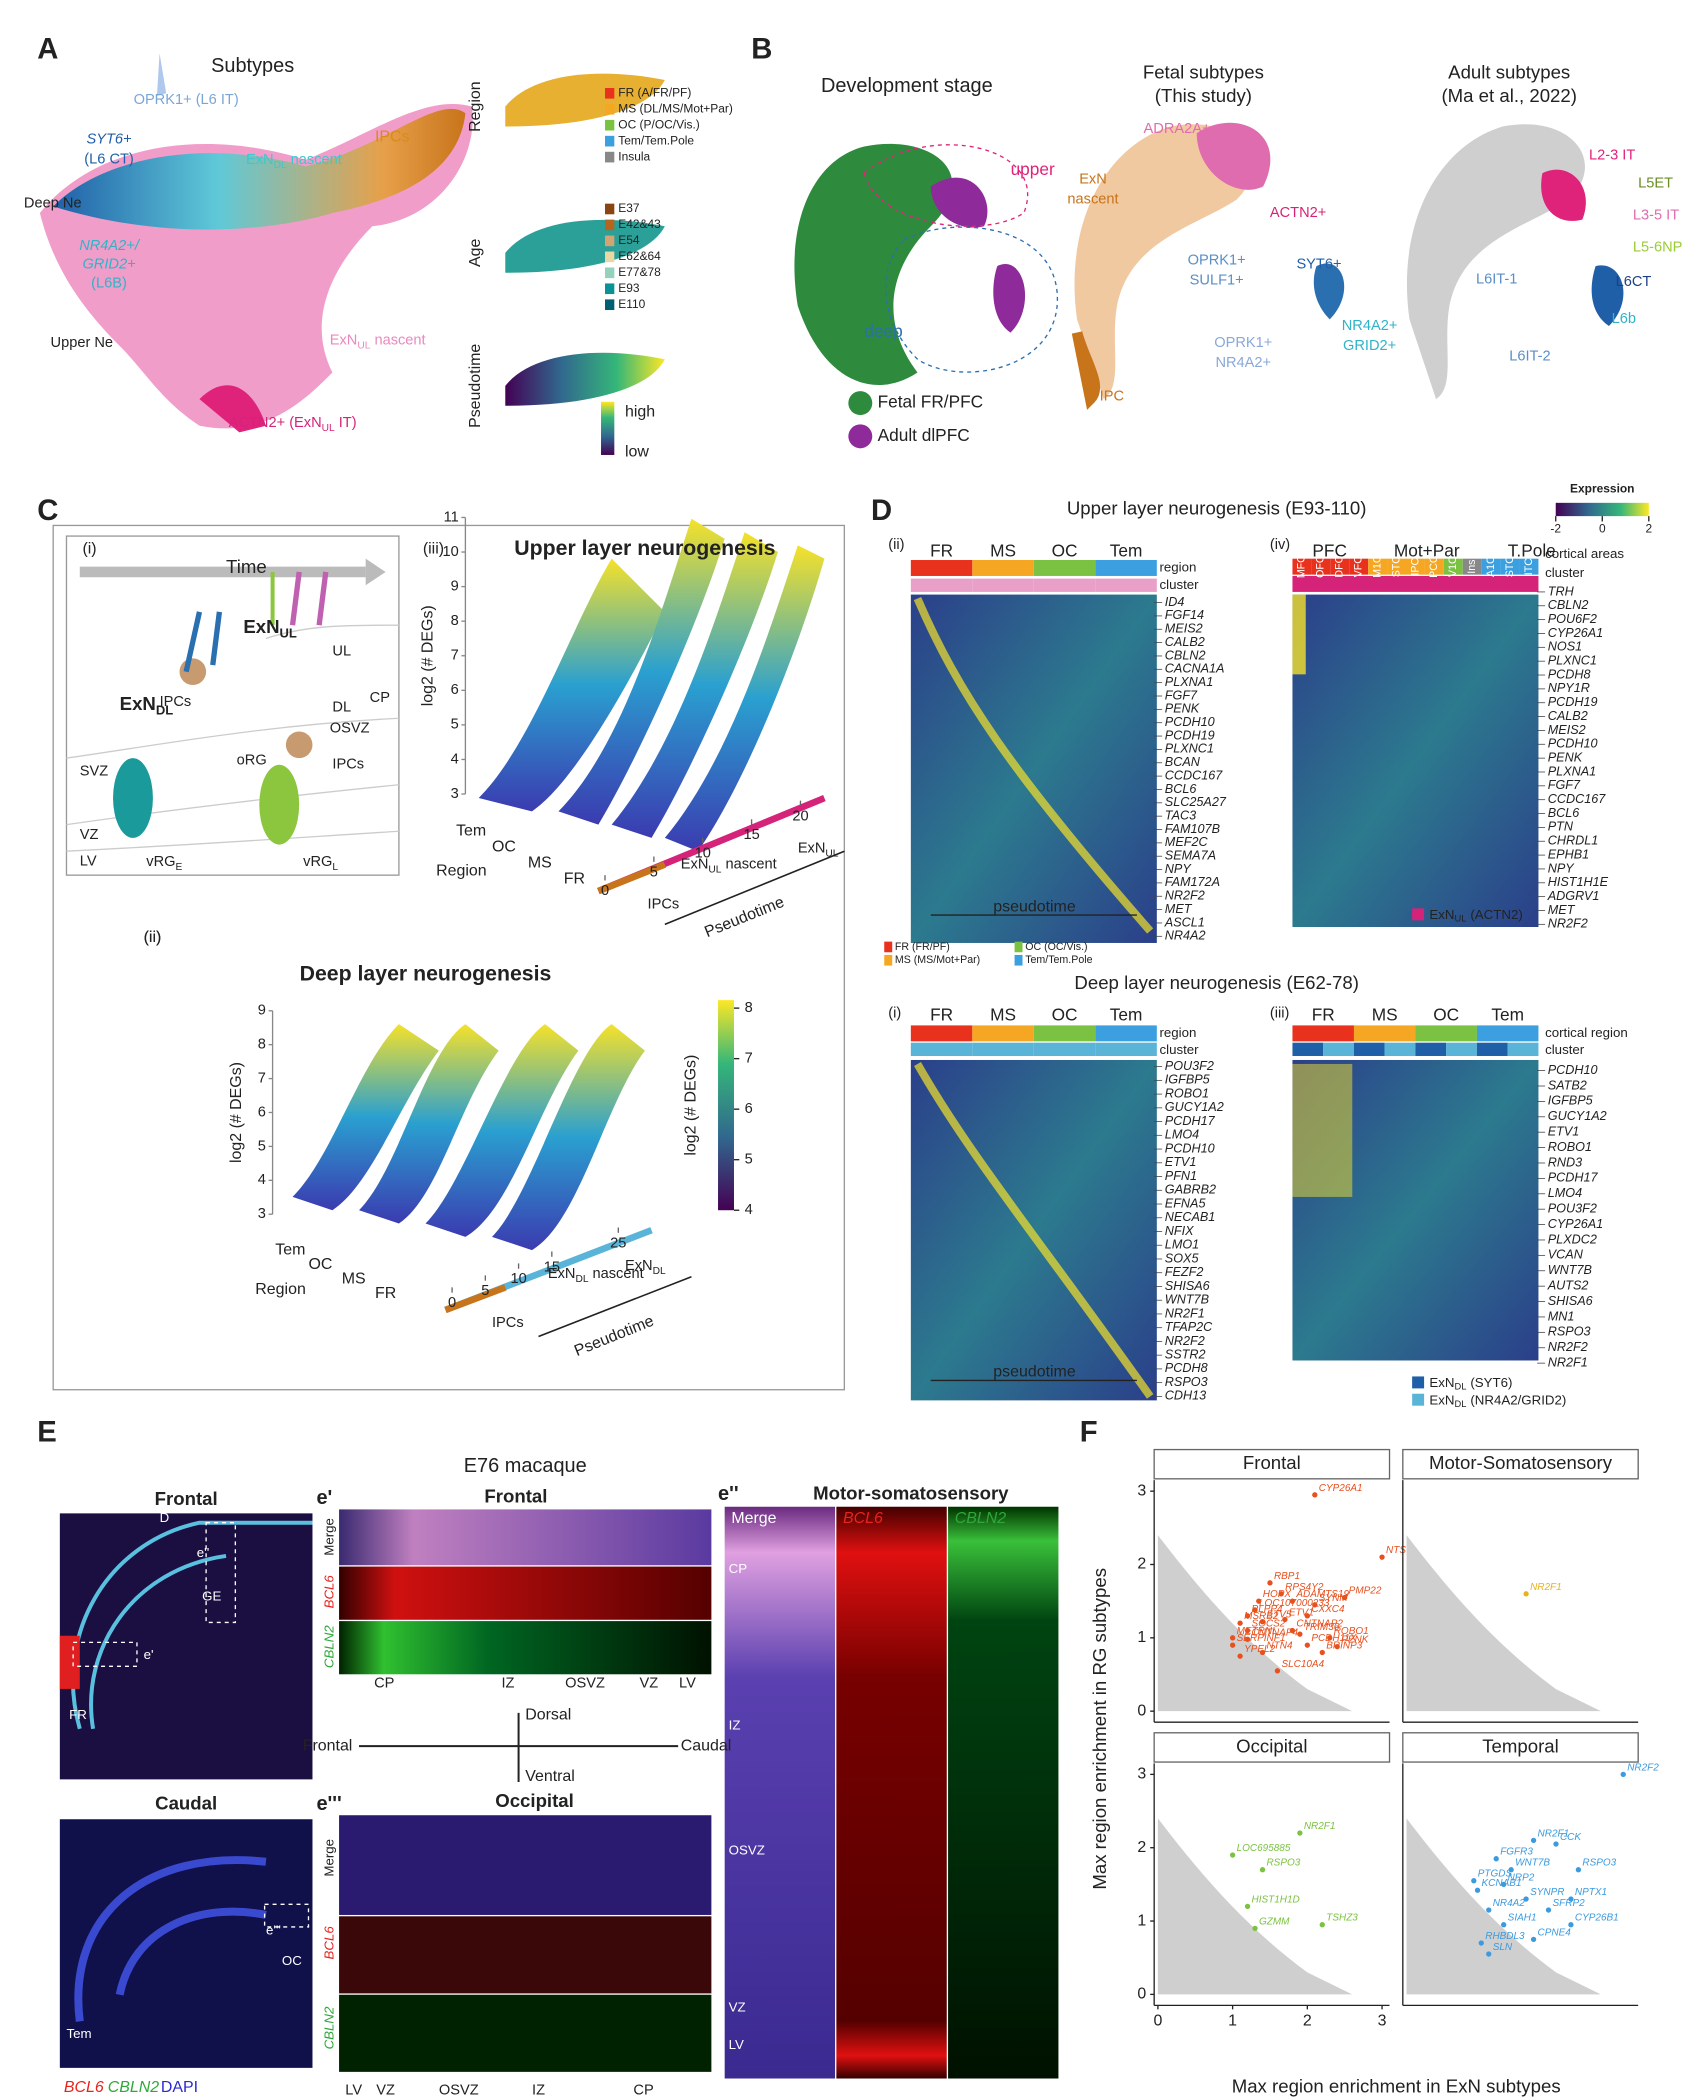 This screenshot has width=1702, height=2100. Describe the element at coordinates (896, 545) in the screenshot. I see `label: (ii)` at that location.